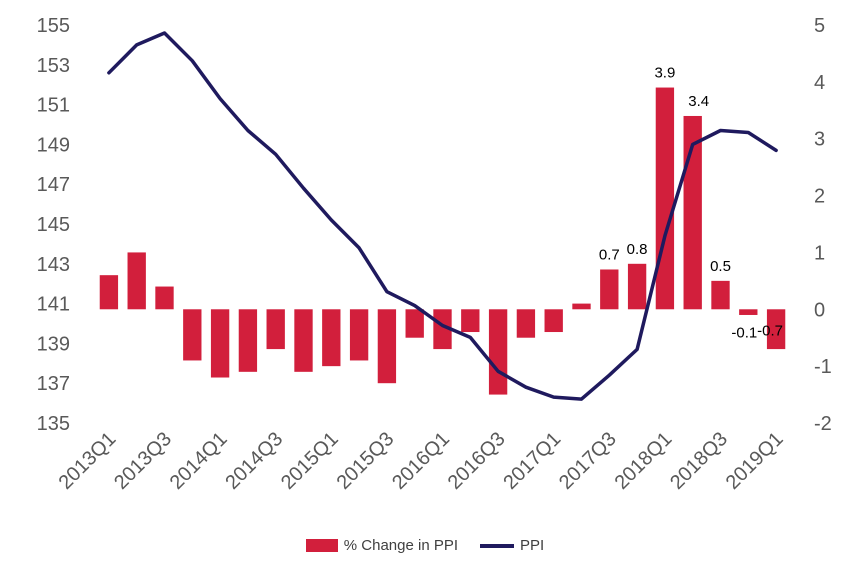  I want to click on y-left-tick-label: 151, so click(53, 106).